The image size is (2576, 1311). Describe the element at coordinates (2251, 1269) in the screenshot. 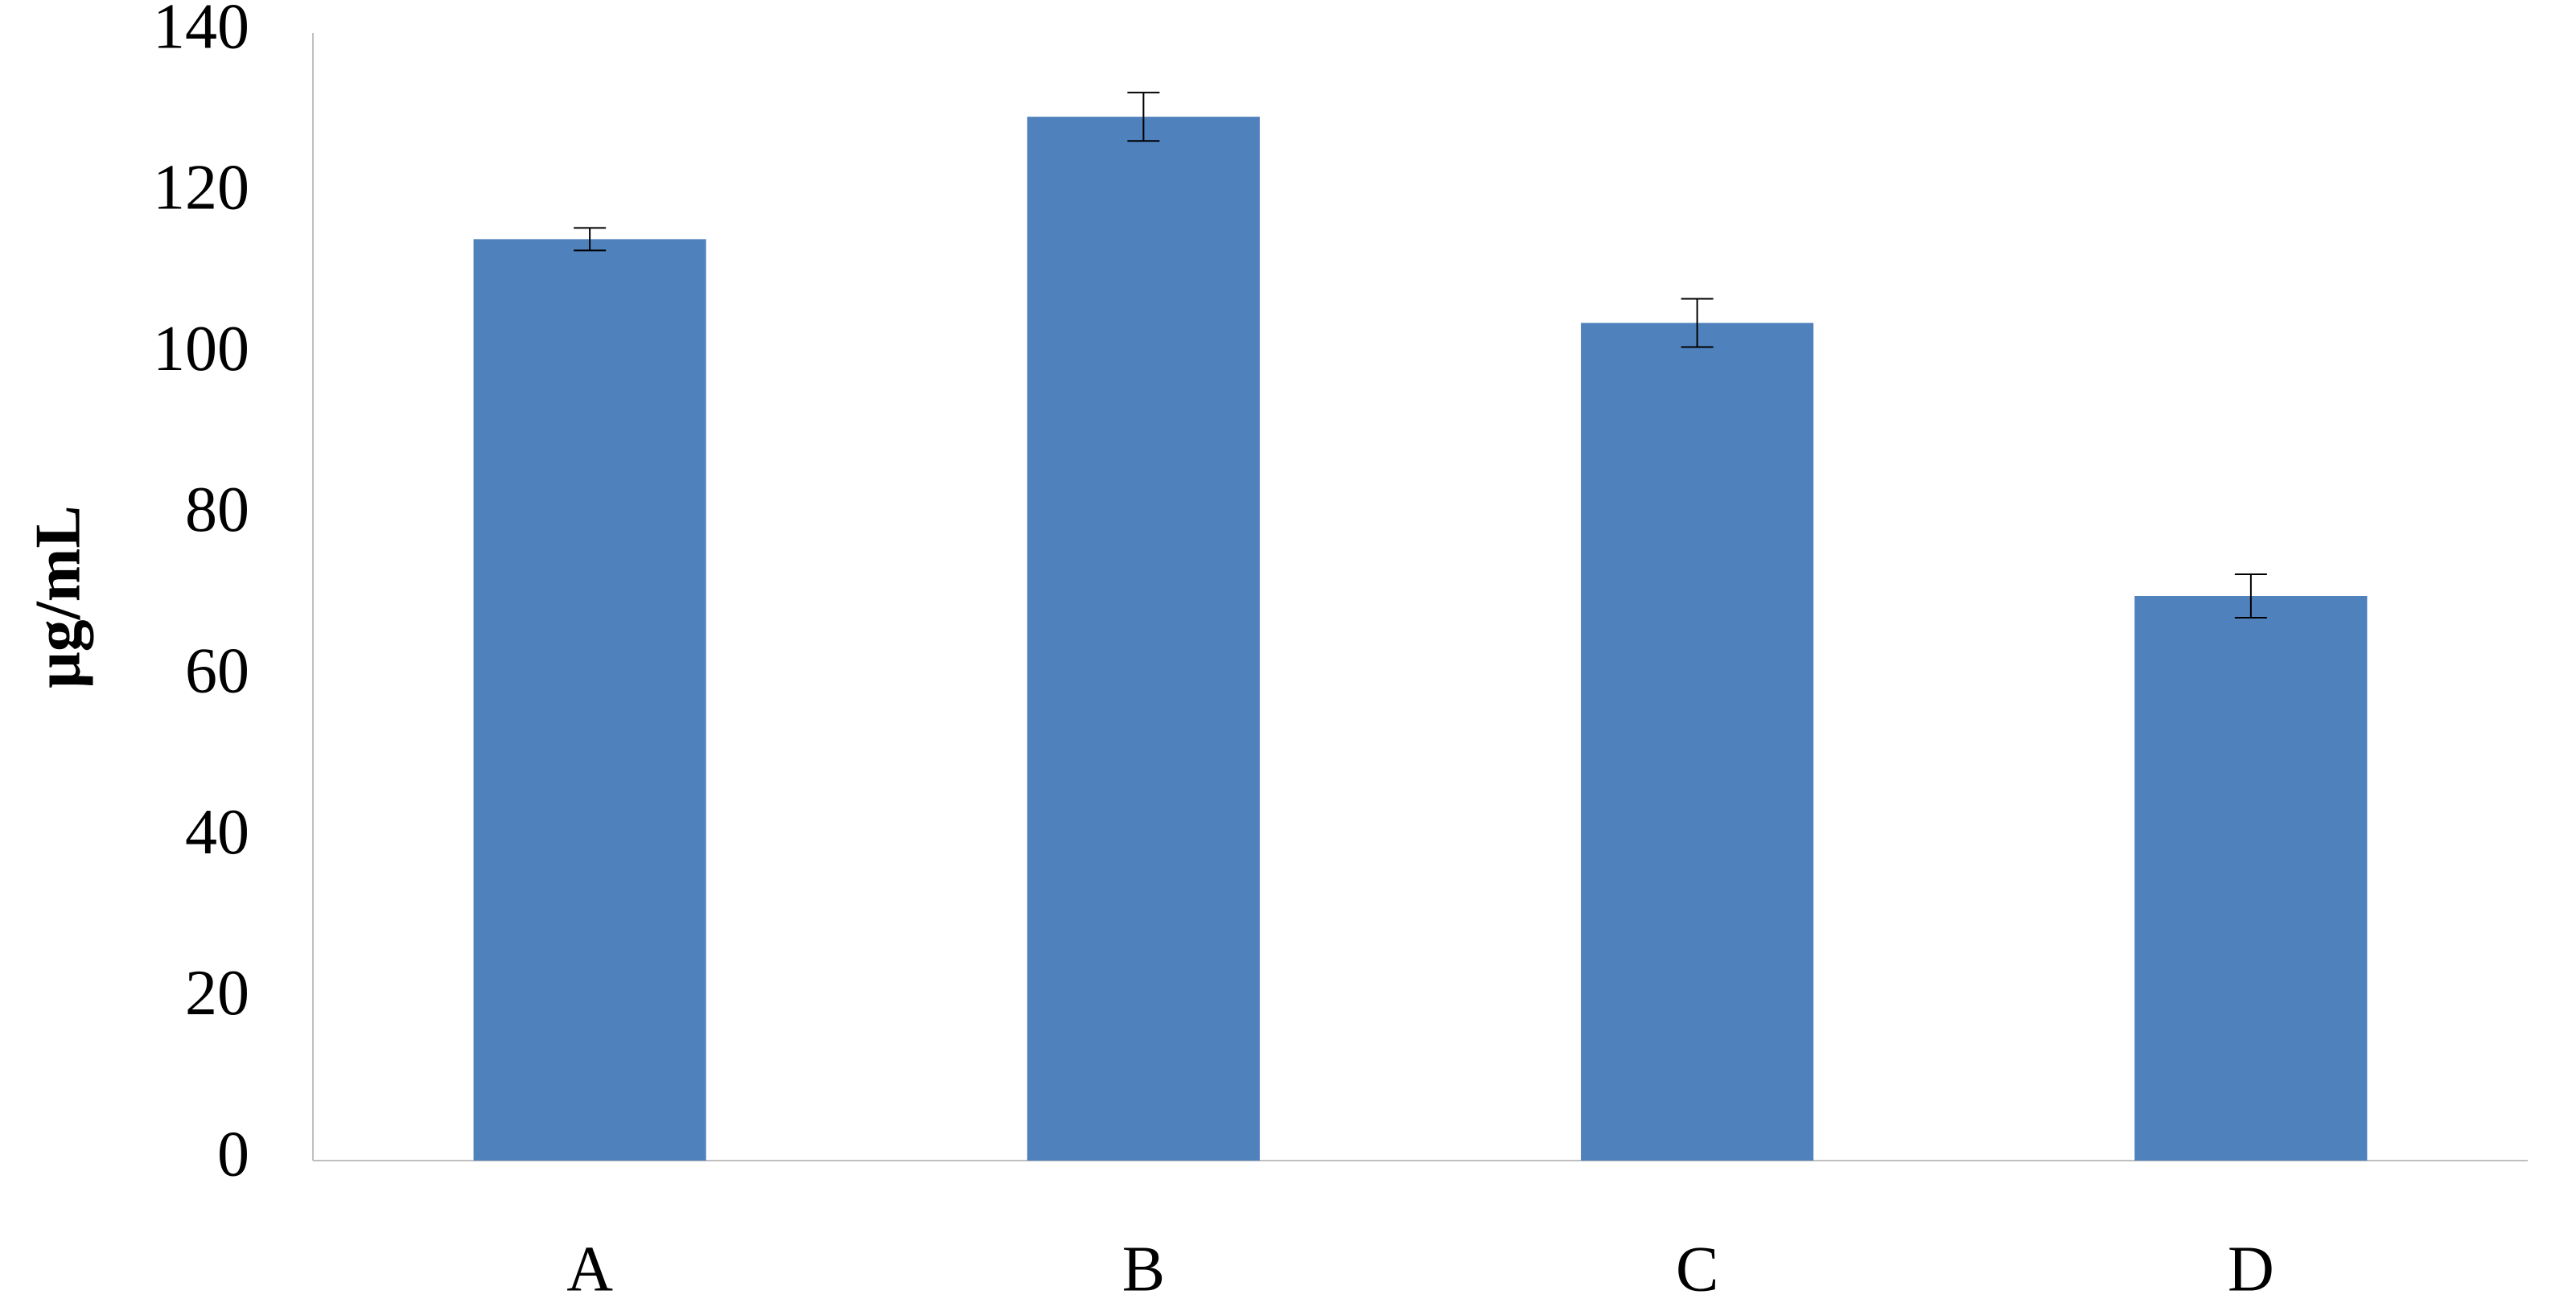

I see `x-tick-label: D` at that location.